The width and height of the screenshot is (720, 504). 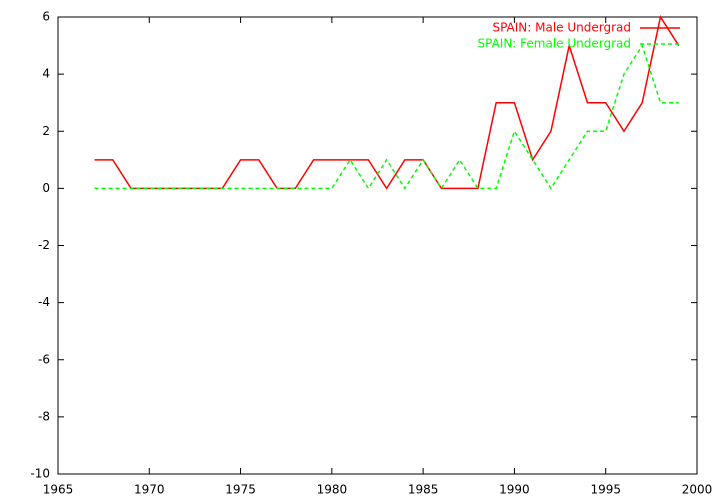 What do you see at coordinates (46, 188) in the screenshot?
I see `y-tick-label: 0` at bounding box center [46, 188].